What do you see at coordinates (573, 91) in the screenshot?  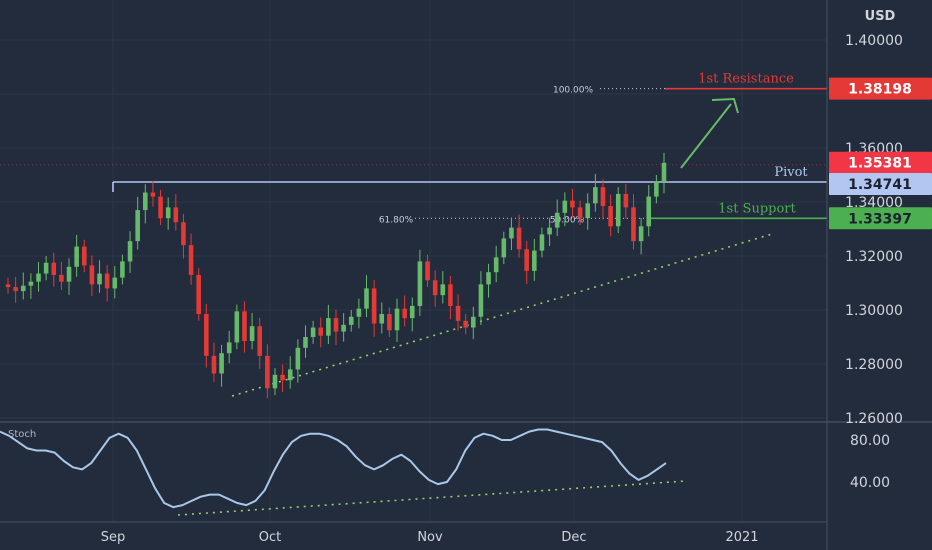 I see `fib-label: 100.00%` at bounding box center [573, 91].